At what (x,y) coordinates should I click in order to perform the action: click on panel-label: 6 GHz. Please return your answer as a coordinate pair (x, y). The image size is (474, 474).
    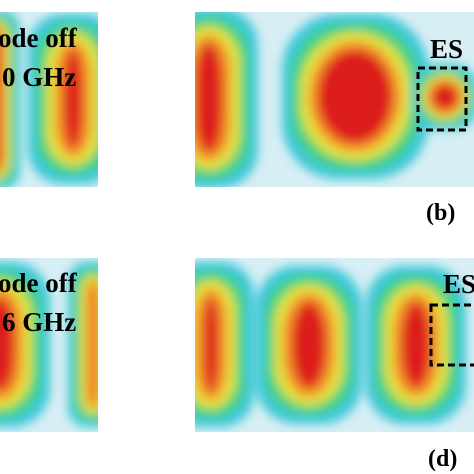
    Looking at the image, I should click on (39, 322).